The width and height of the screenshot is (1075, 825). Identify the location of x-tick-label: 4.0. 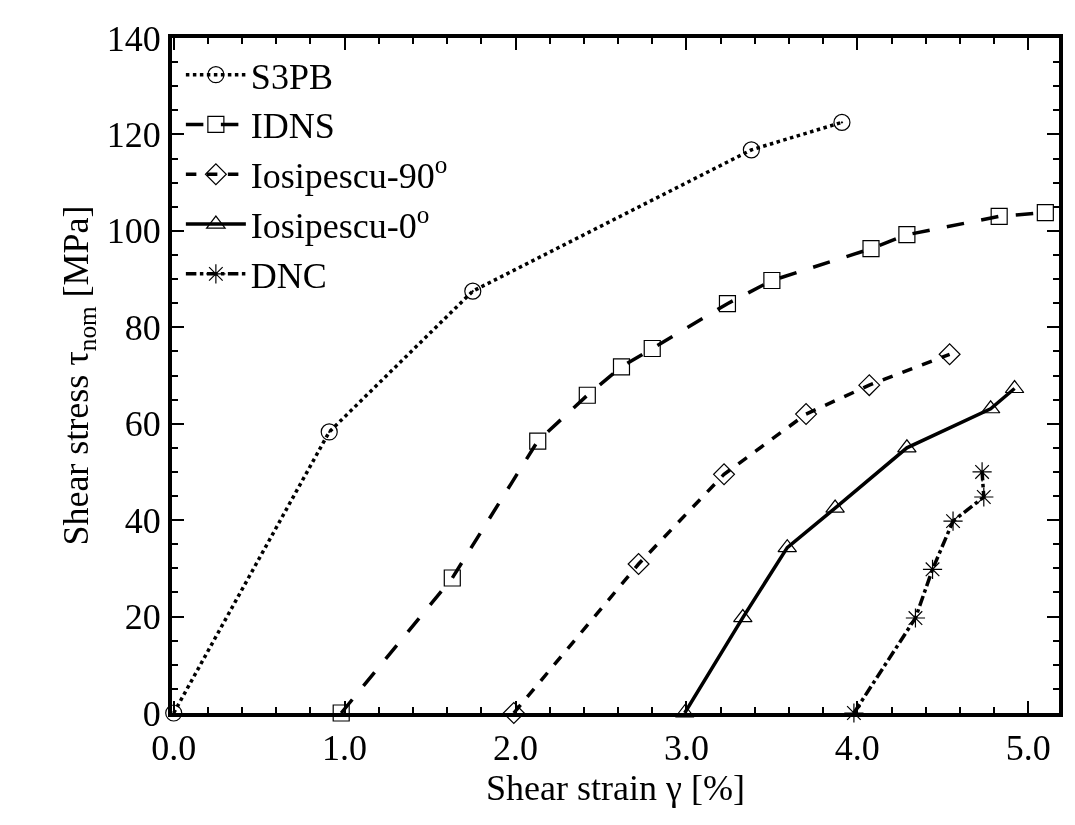
(857, 748).